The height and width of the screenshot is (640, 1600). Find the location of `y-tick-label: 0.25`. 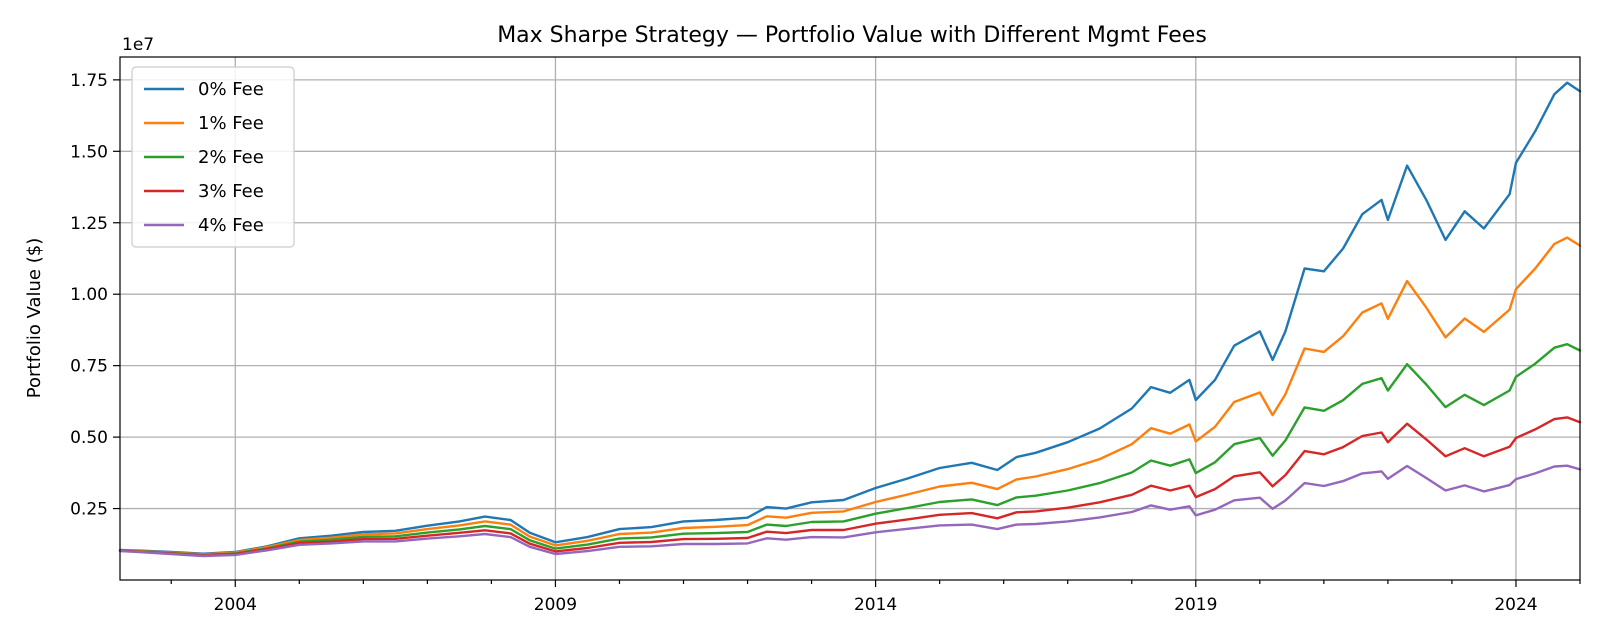

y-tick-label: 0.25 is located at coordinates (89, 510).